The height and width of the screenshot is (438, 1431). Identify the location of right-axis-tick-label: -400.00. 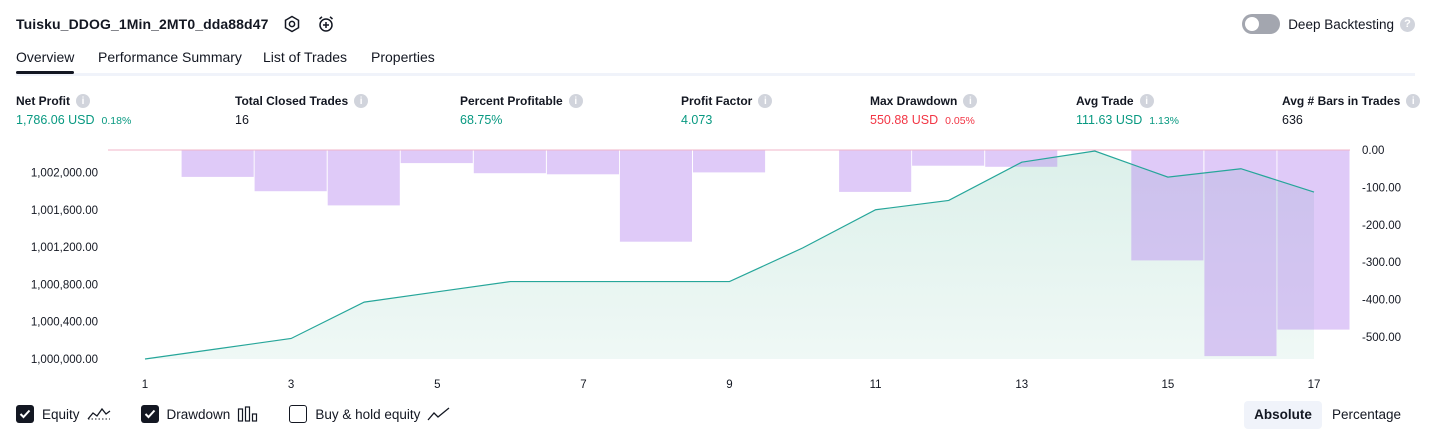
(1381, 301).